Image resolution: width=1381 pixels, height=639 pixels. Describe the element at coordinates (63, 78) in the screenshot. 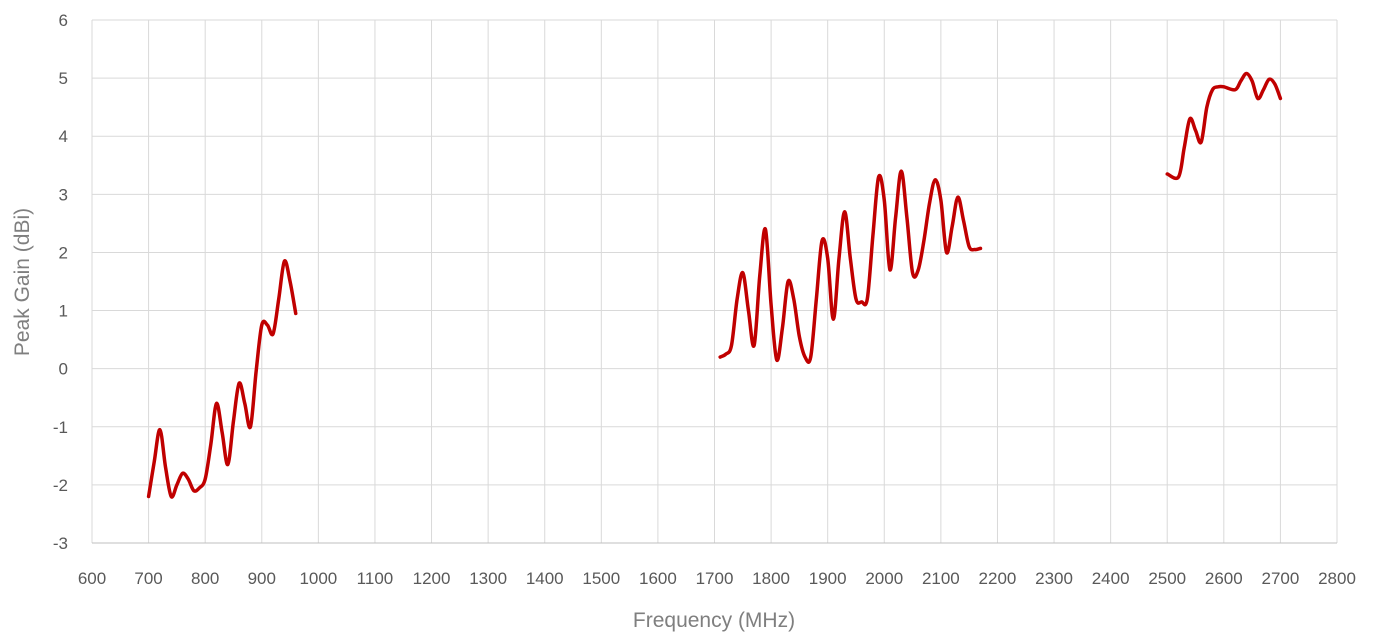

I see `y-tick-label: 5` at that location.